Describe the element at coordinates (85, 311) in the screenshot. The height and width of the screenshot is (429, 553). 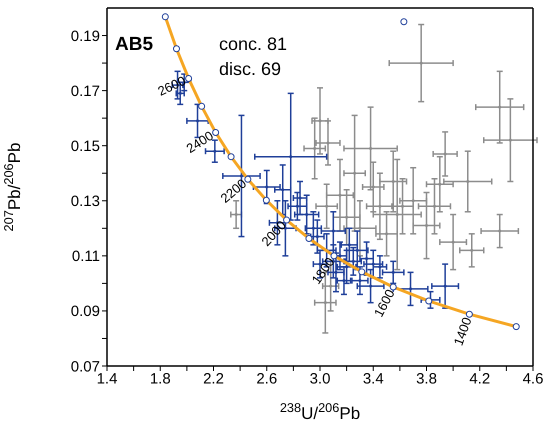
I see `y-tick-label: 0.09` at that location.